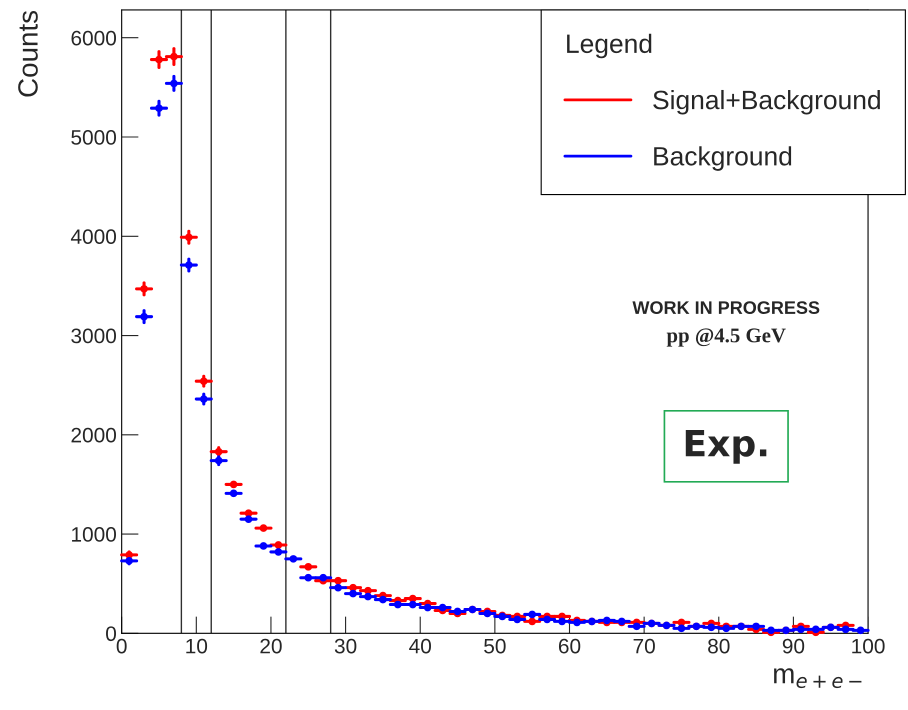 The image size is (908, 710). I want to click on x-tick-label: 90, so click(793, 646).